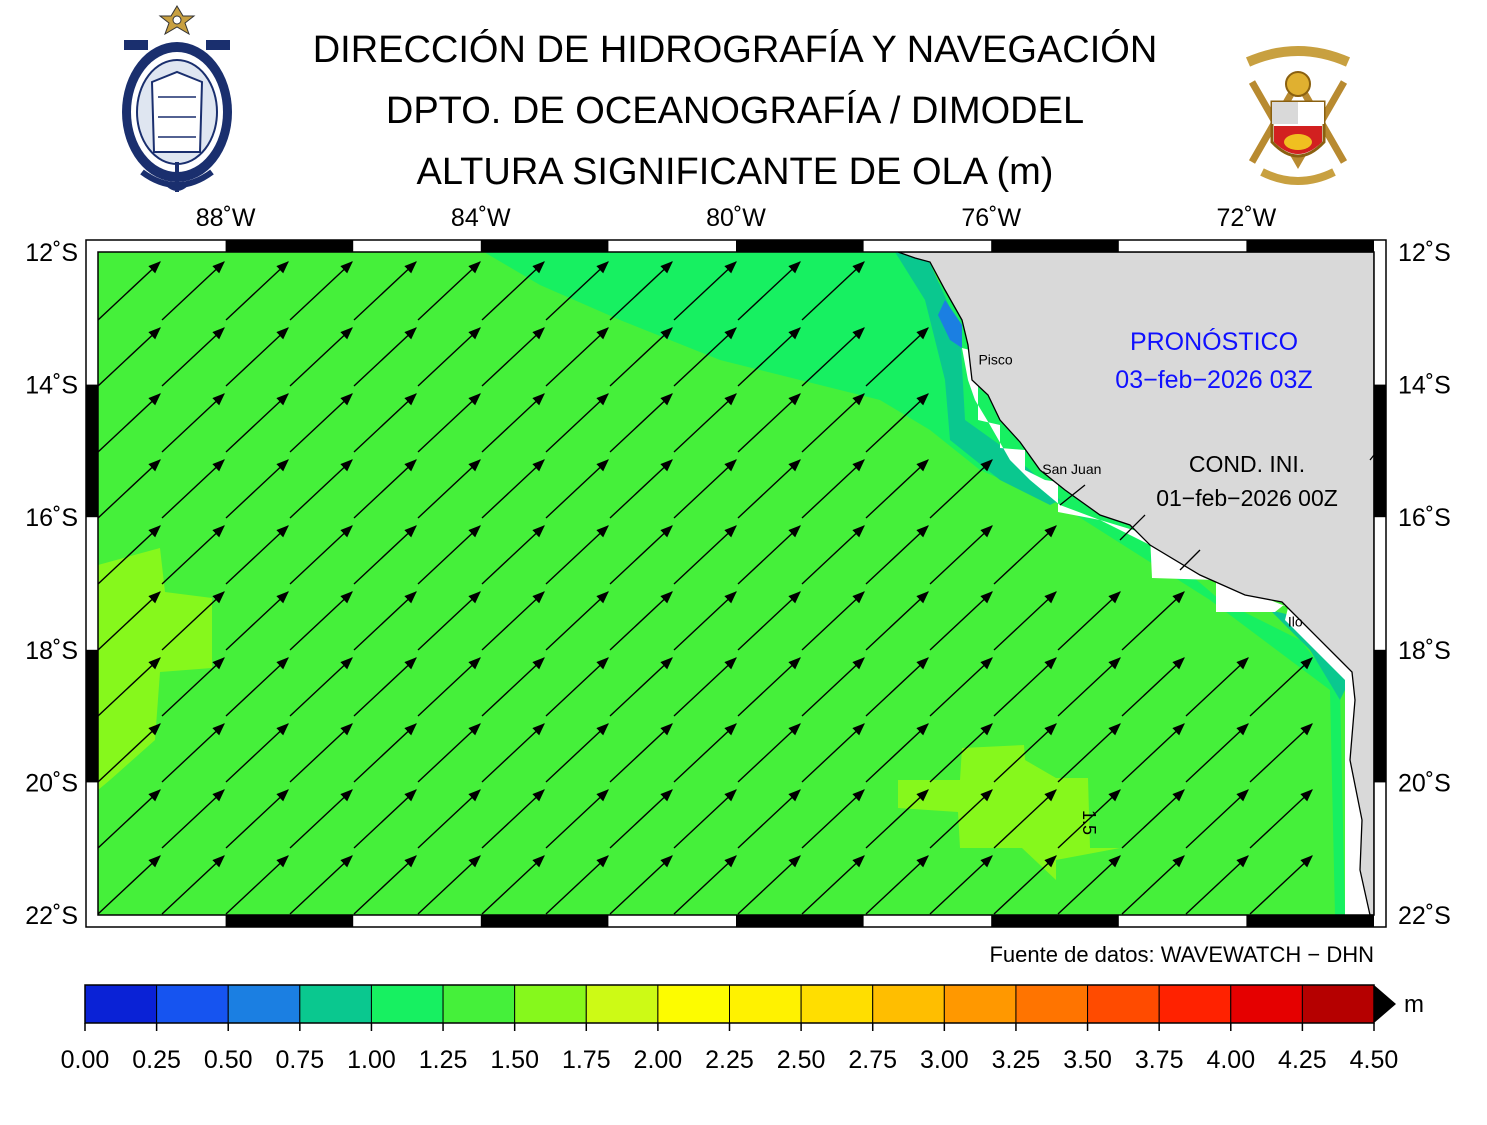 The image size is (1487, 1125). I want to click on colorbar-tick-label: 4.00, so click(1230, 1060).